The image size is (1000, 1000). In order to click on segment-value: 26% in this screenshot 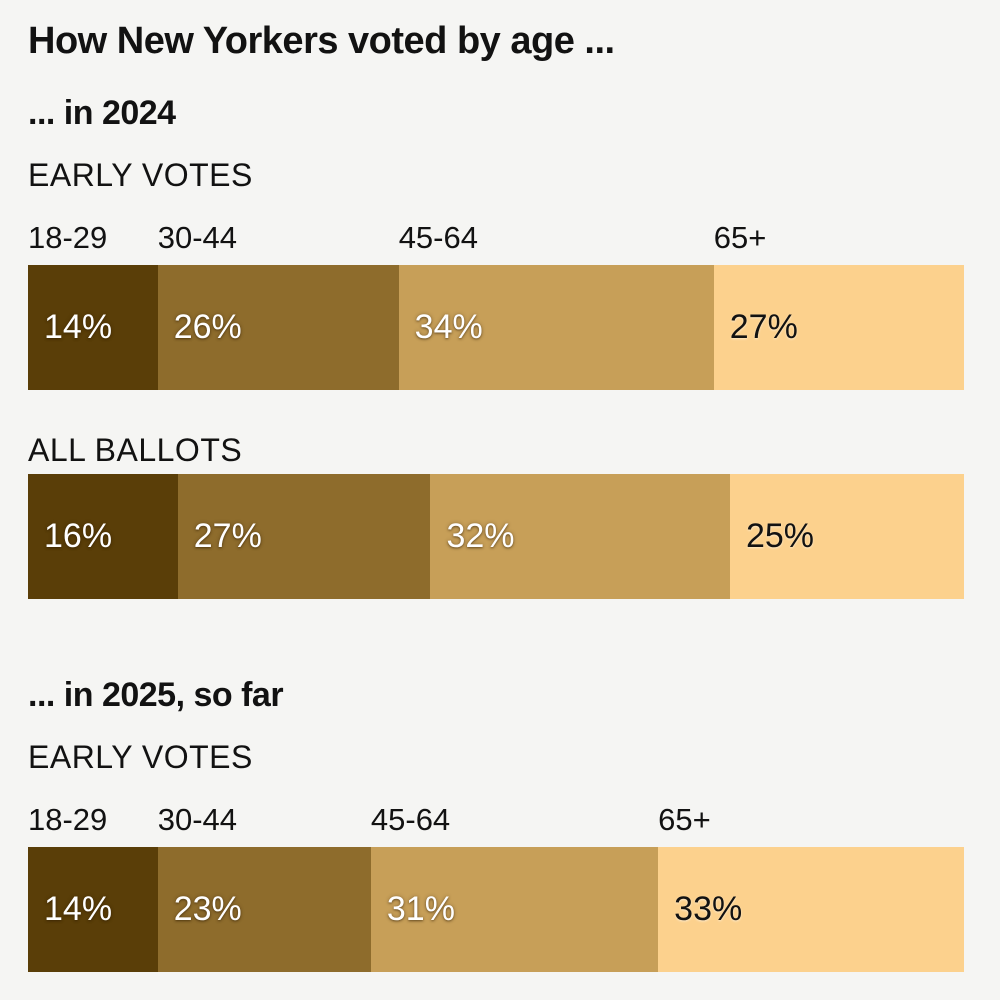, I will do `click(207, 326)`.